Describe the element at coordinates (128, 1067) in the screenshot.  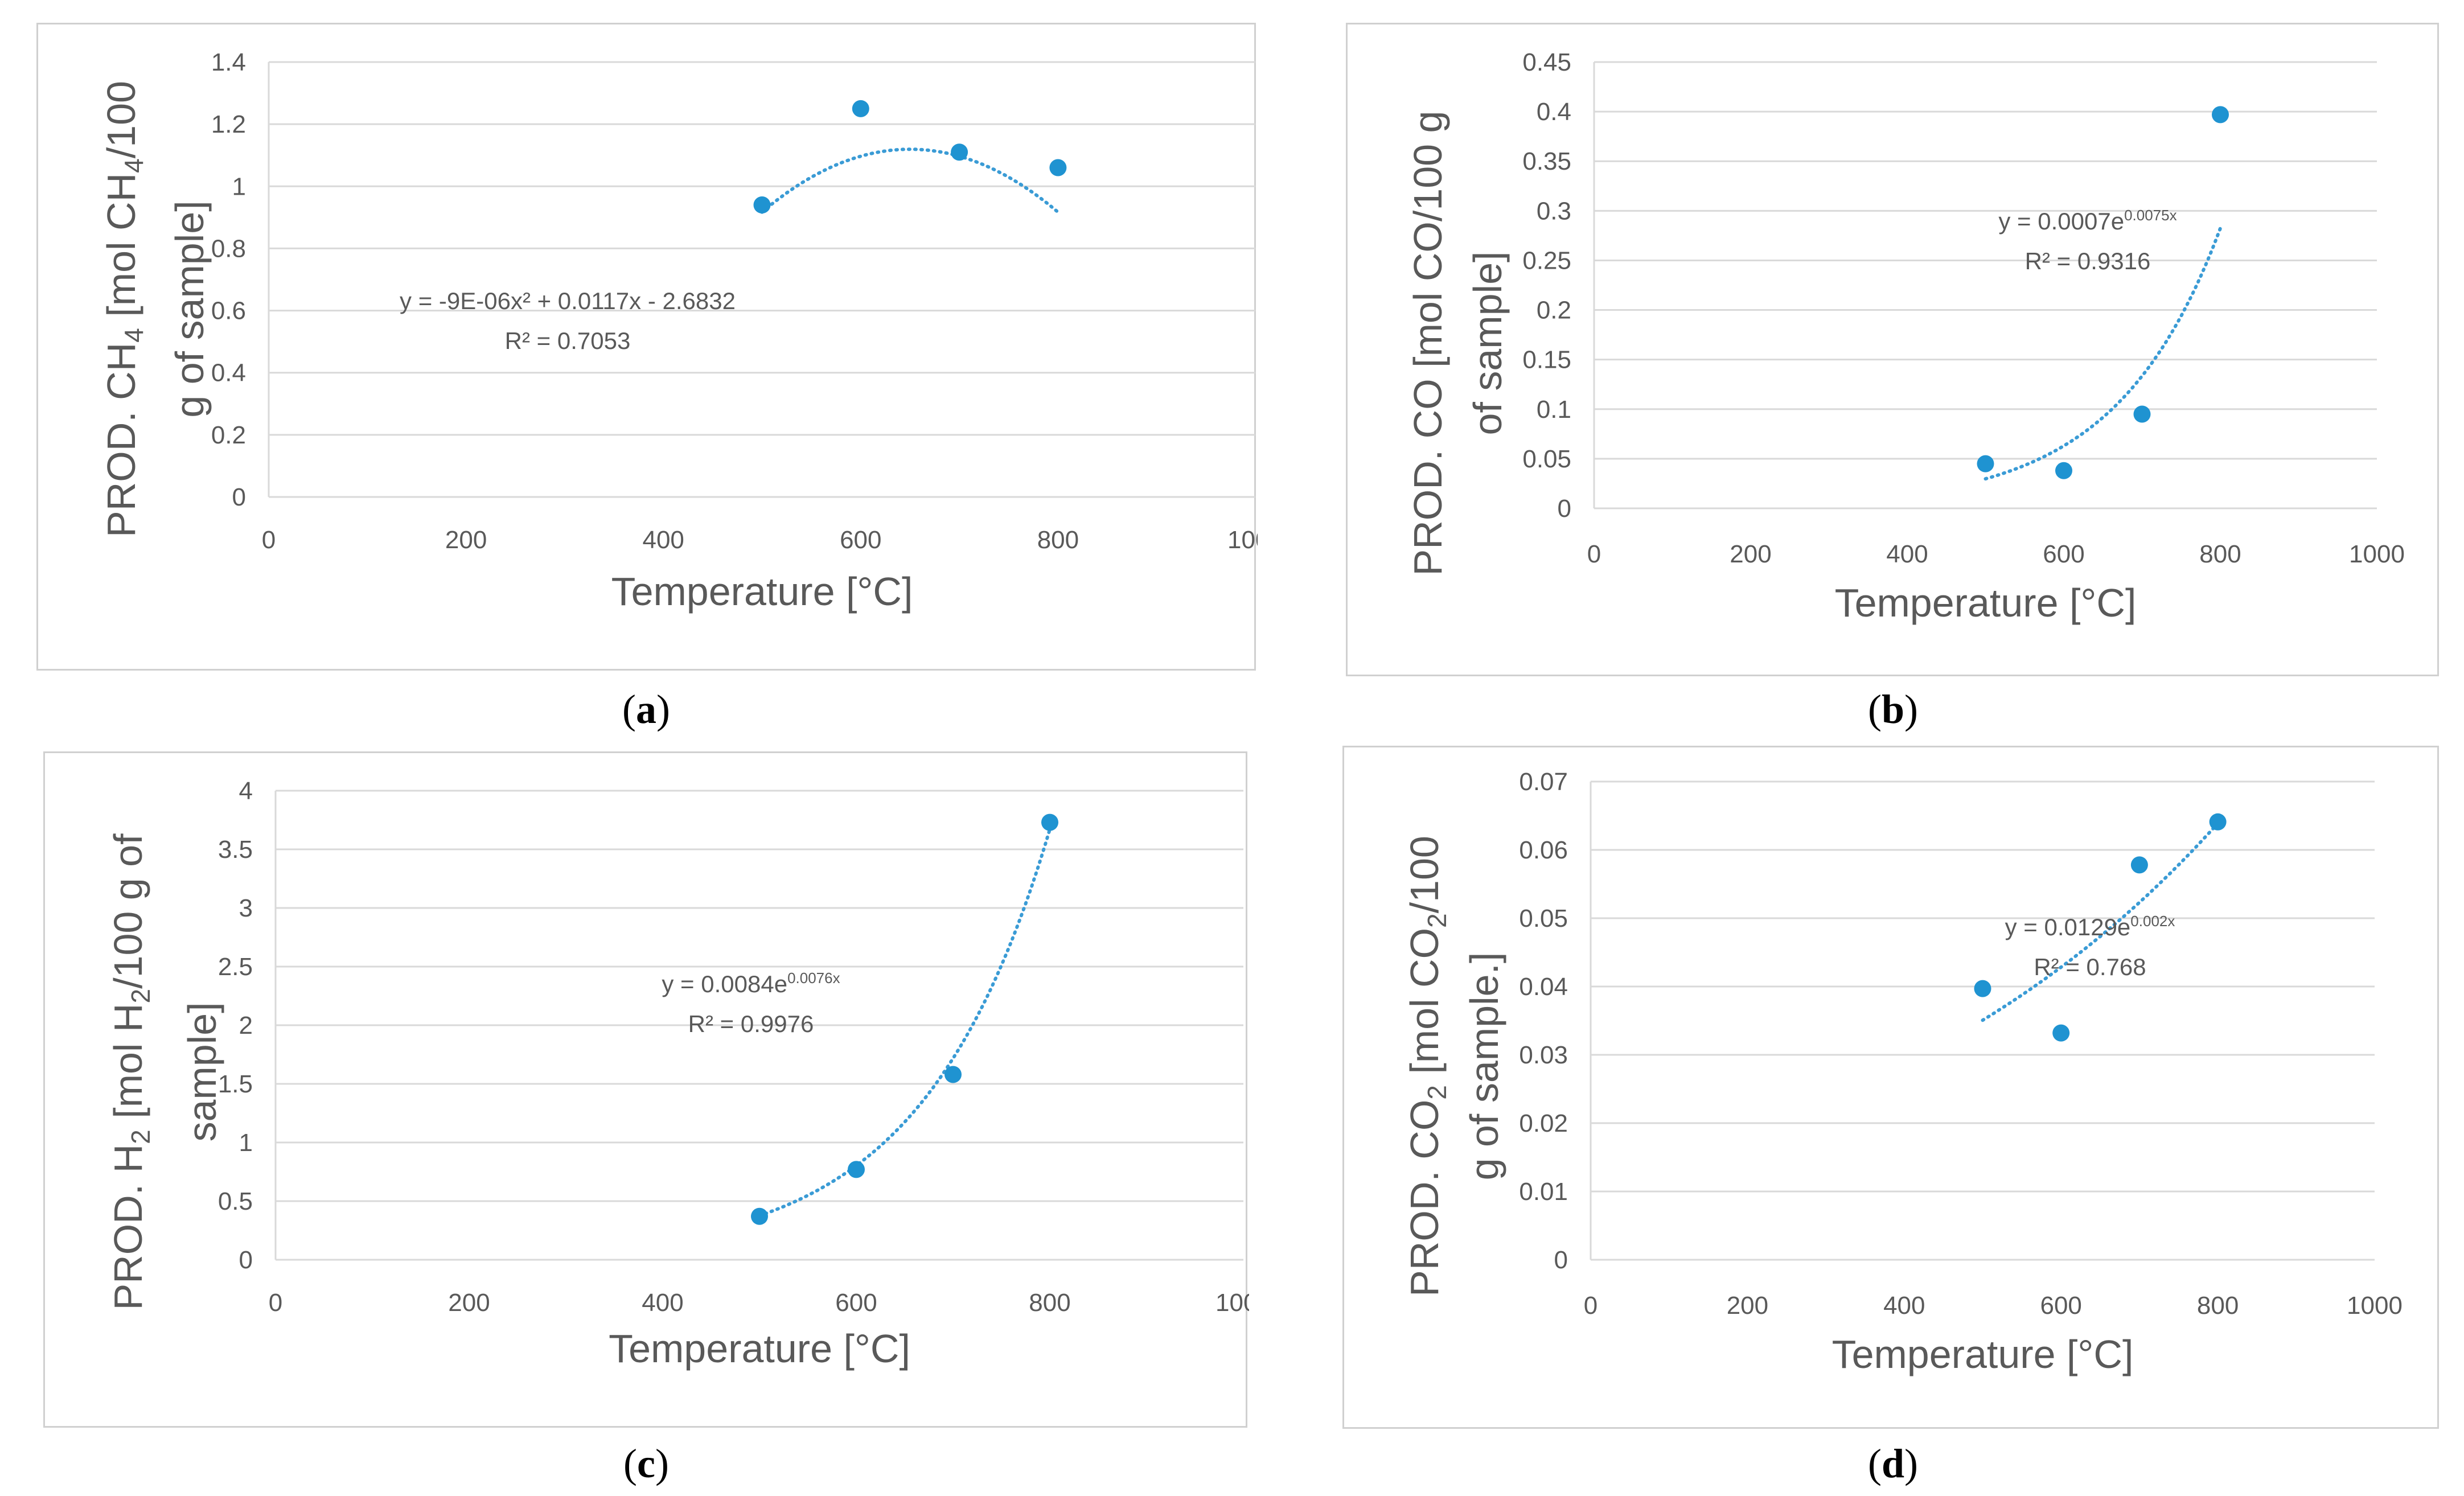
I see `y-axis-text: [mol H` at that location.